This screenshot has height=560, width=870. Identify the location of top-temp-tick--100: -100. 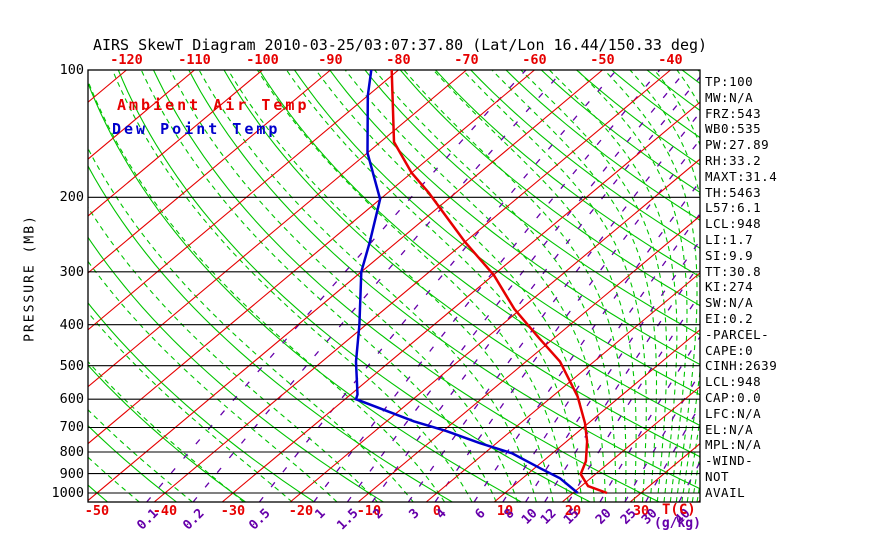
(262, 60).